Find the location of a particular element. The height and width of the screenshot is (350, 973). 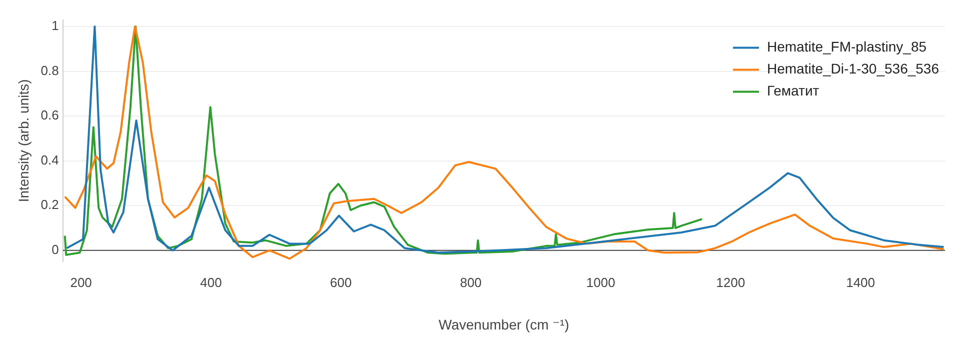

x-tick-label: 800 is located at coordinates (471, 282).